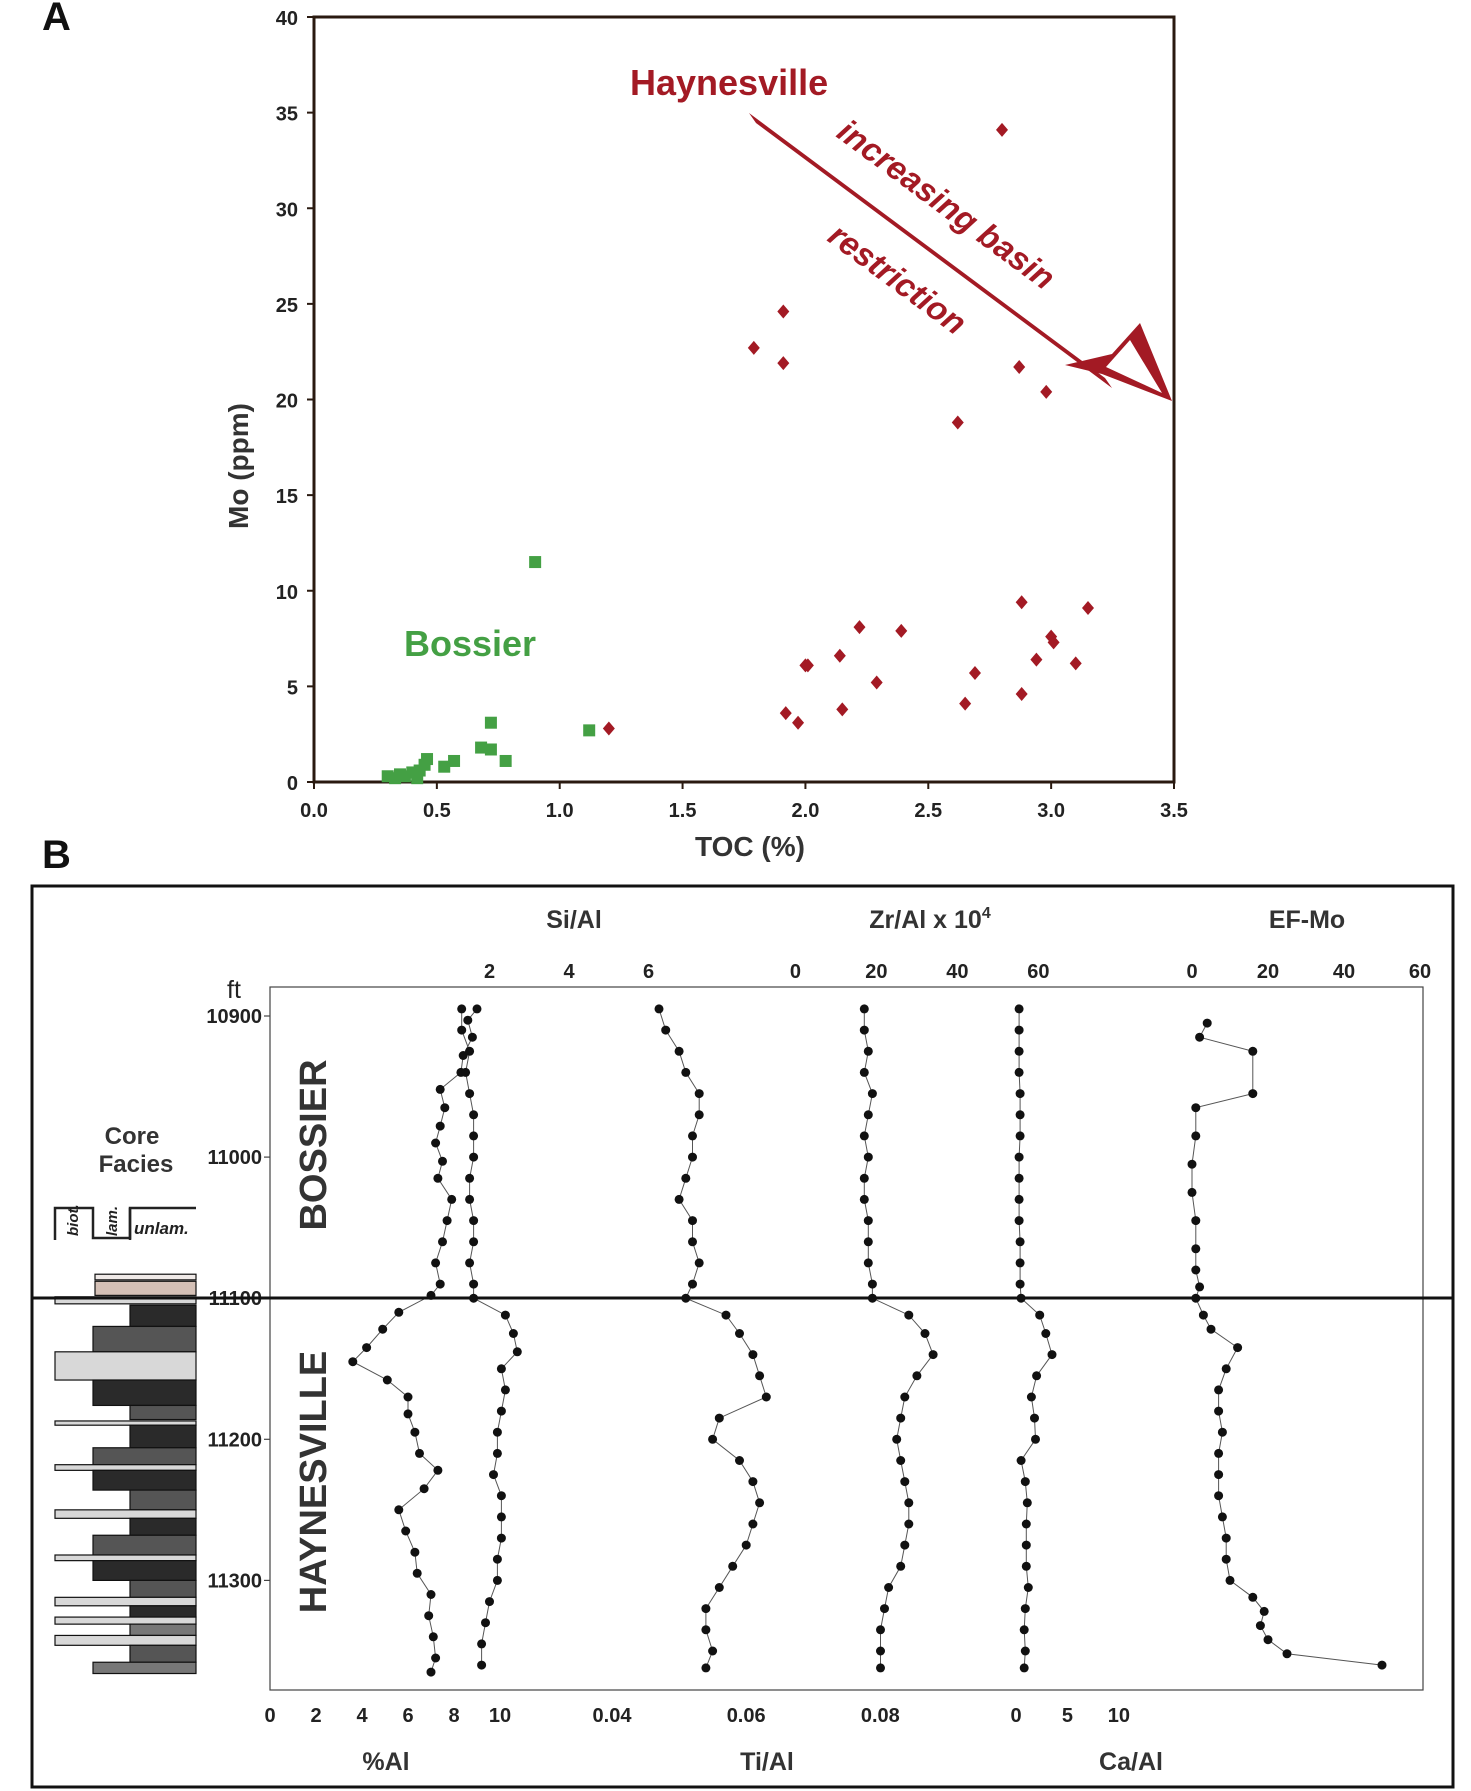  I want to click on x-tick-label: 3.0, so click(1051, 811).